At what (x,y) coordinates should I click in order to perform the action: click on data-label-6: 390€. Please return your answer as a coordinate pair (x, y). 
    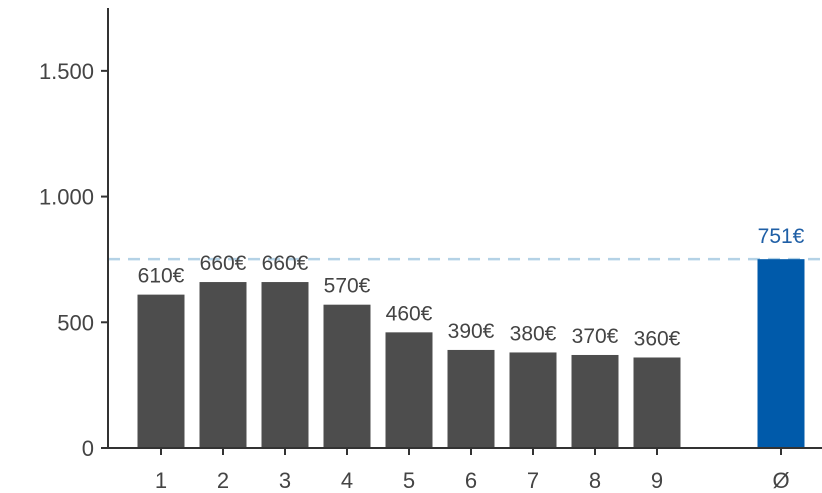
    Looking at the image, I should click on (471, 331).